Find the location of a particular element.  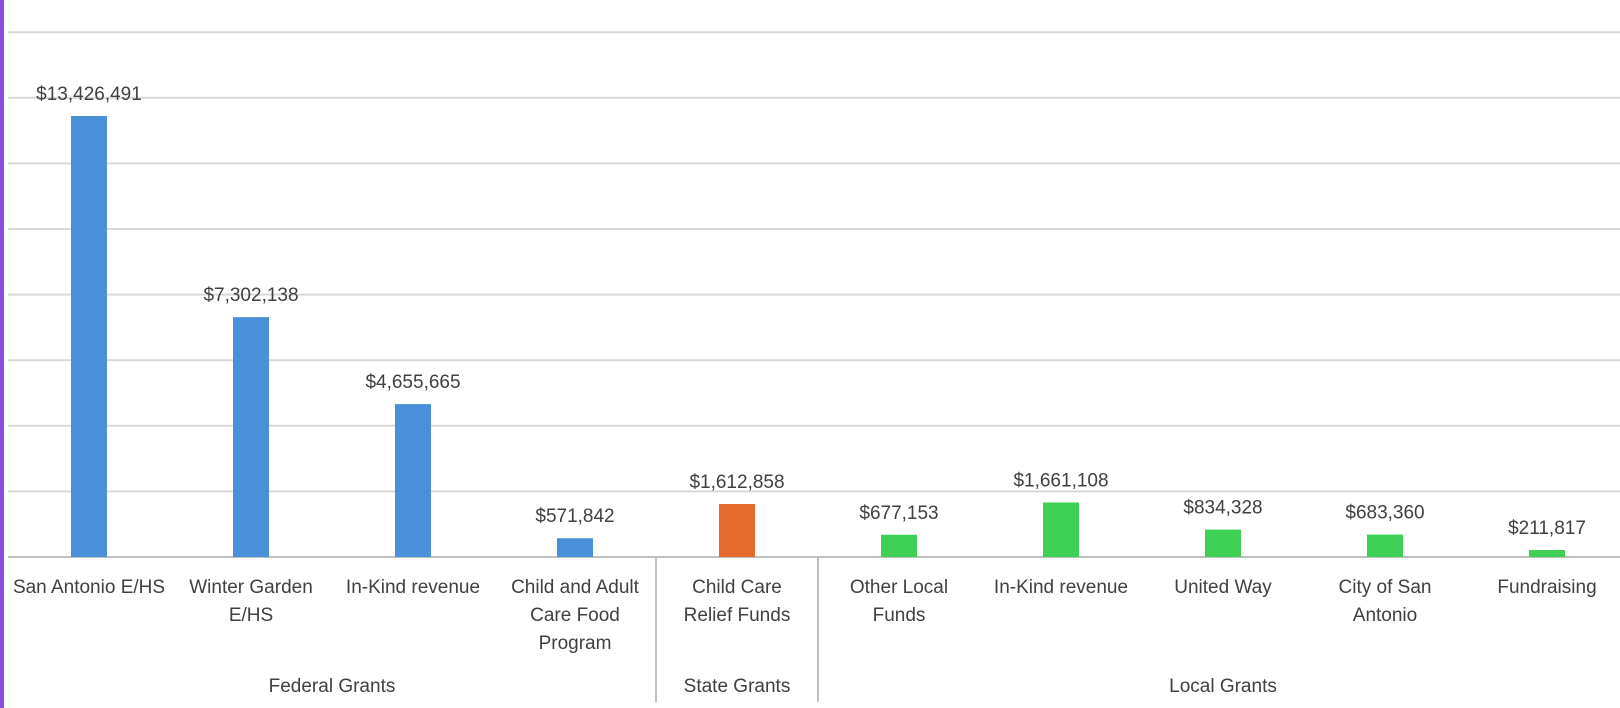

data-label: $13,426,491 is located at coordinates (89, 94).